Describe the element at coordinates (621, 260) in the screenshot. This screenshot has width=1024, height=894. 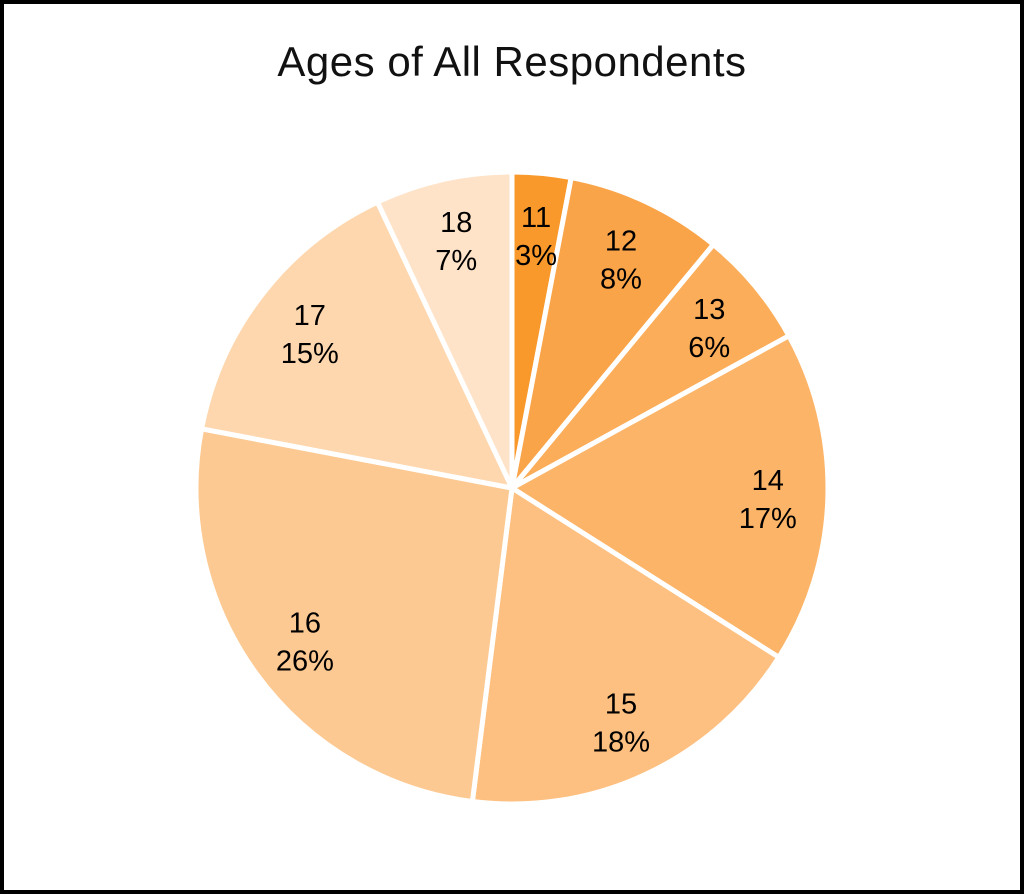
I see `pie-label-12: 12 8%` at that location.